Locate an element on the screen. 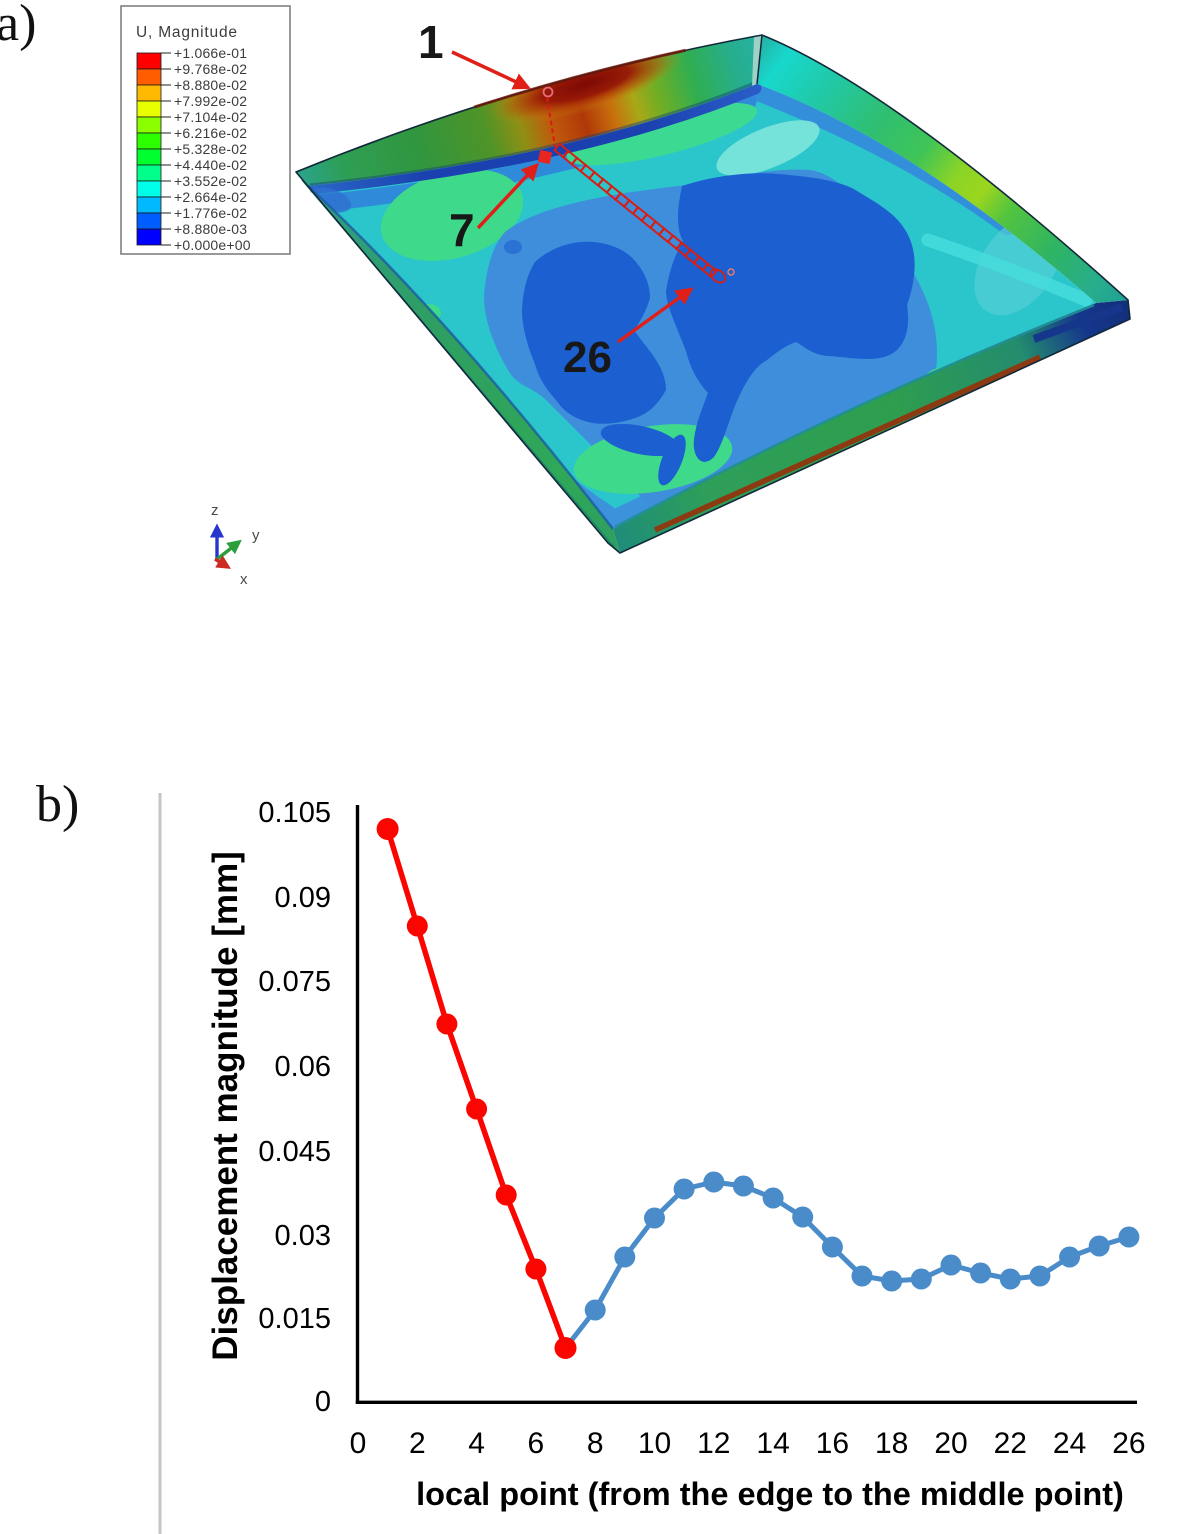  svg-text: +0.000e+00 is located at coordinates (212, 245).